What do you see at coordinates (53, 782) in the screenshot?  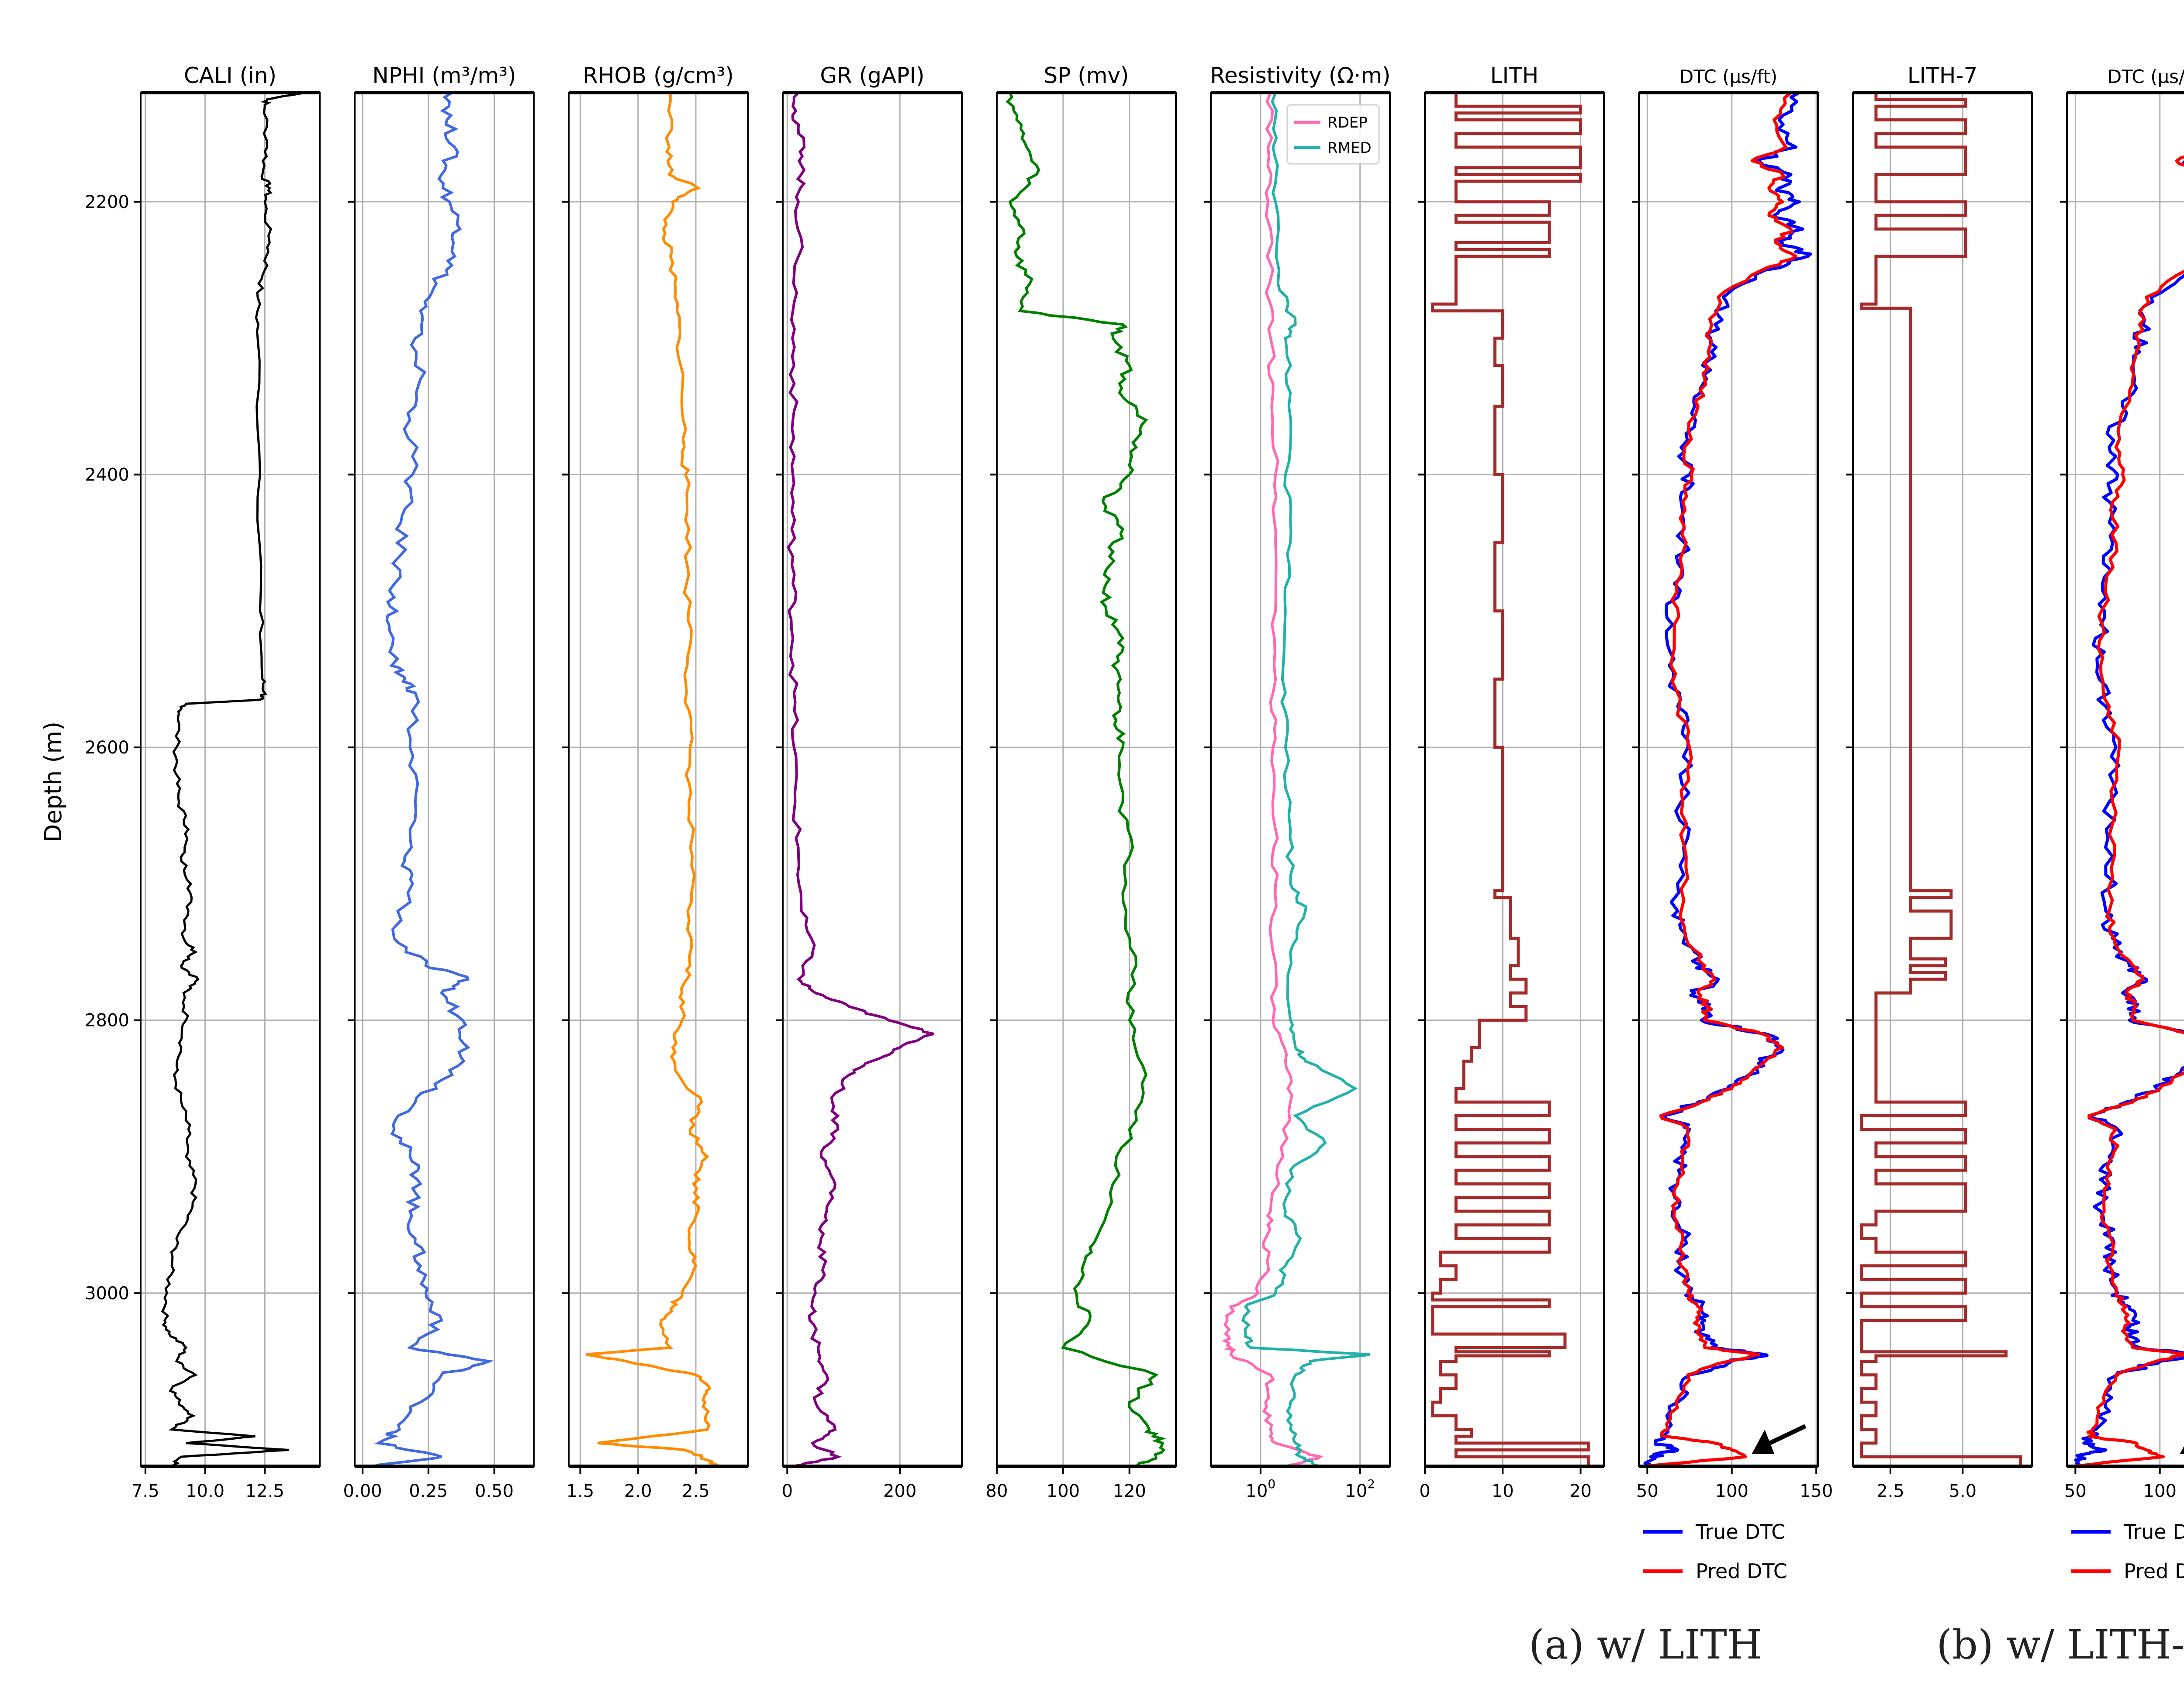 I see `depth-axis-label: Depth (m)` at bounding box center [53, 782].